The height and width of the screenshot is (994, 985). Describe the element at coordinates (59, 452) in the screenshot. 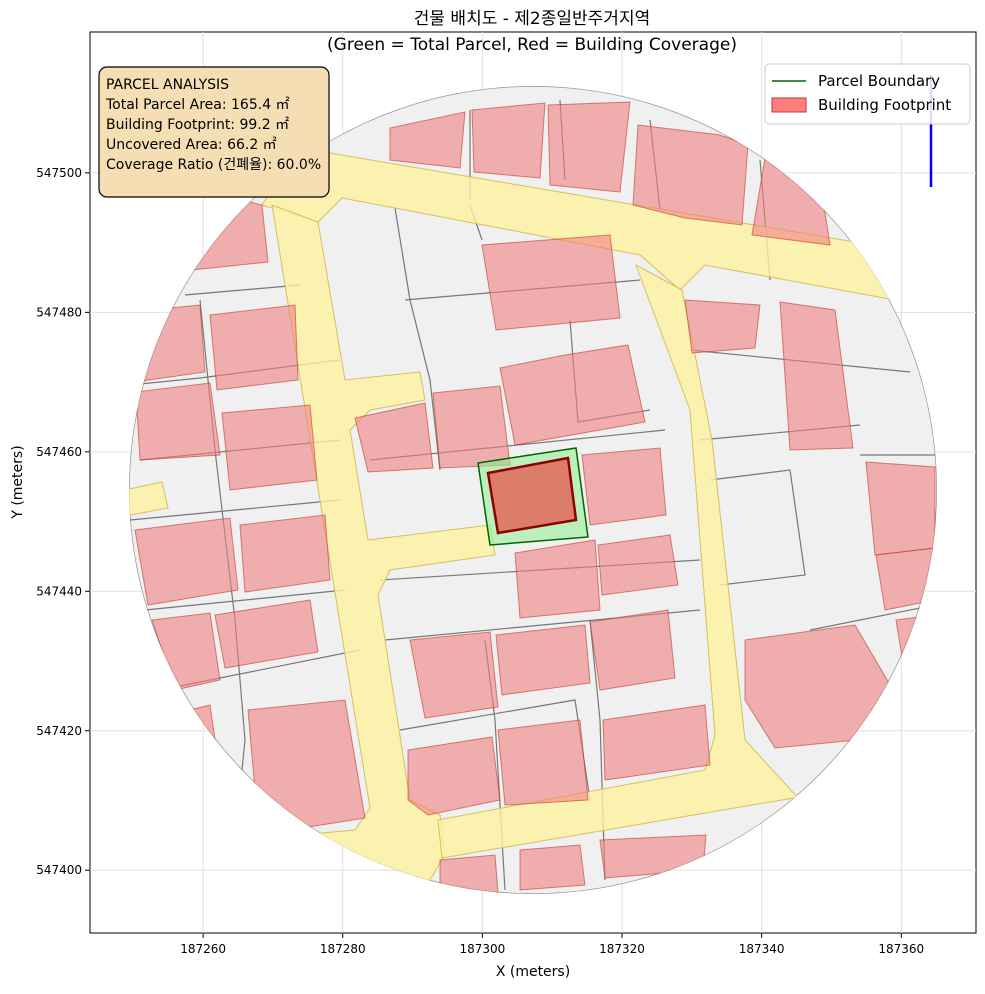

I see `y-tick-label: 547460` at that location.